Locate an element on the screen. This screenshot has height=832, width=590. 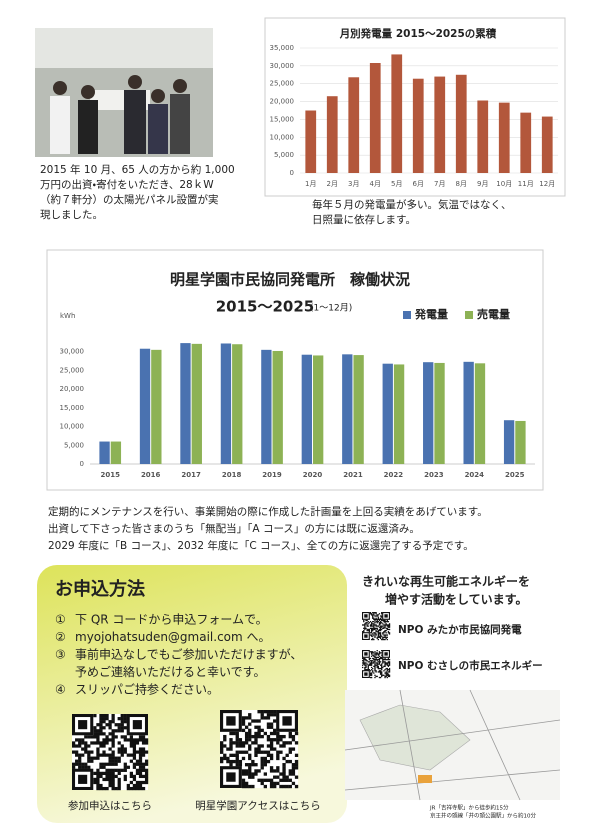
item-marker: ③ is located at coordinates (60, 655).